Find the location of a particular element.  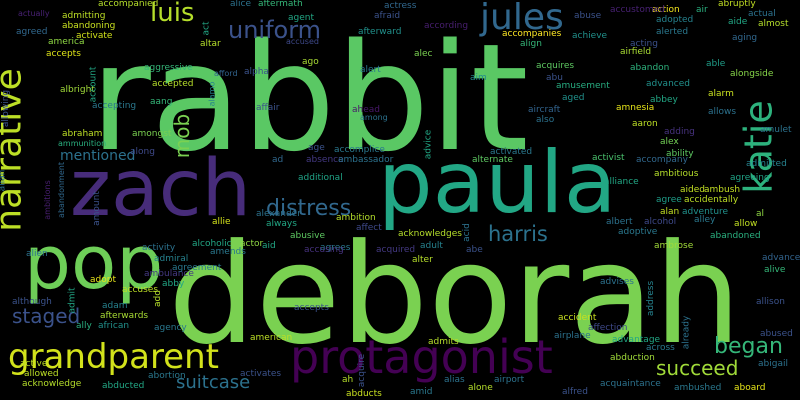

word: alec is located at coordinates (423, 54).